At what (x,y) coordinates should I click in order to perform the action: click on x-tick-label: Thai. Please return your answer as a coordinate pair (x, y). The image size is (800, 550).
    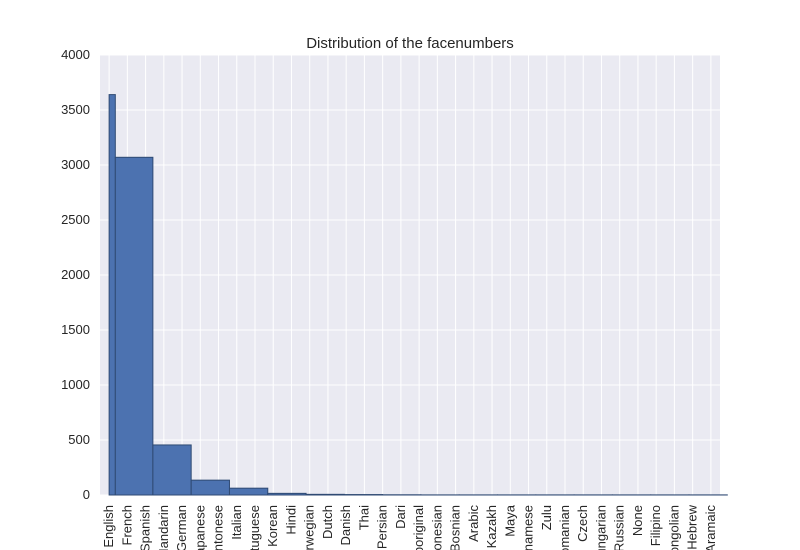
    Looking at the image, I should click on (363, 517).